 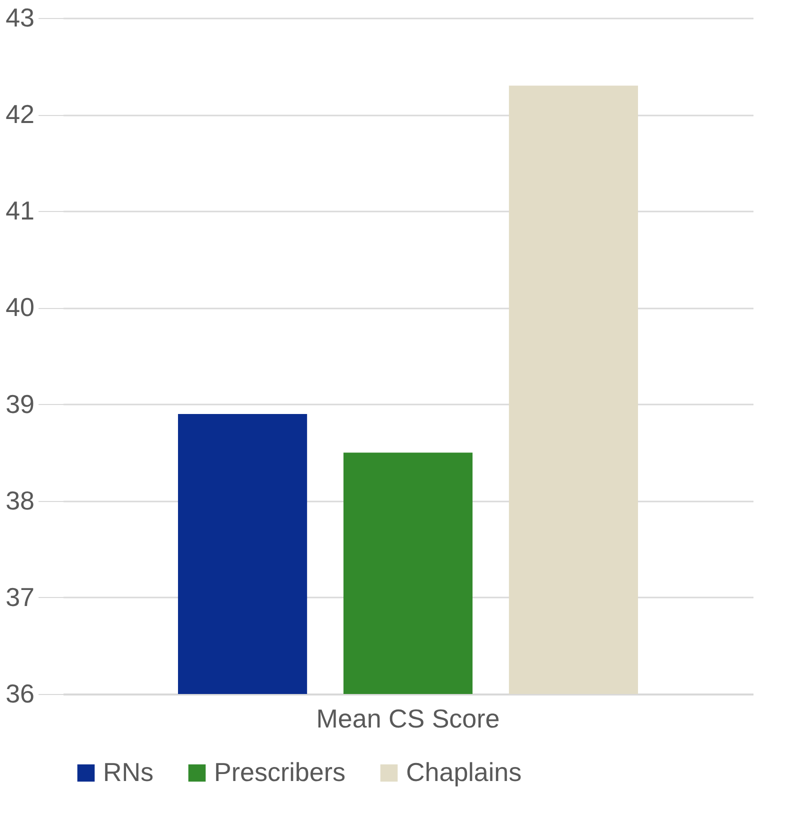 I want to click on legend-label: Chaplains, so click(x=464, y=772).